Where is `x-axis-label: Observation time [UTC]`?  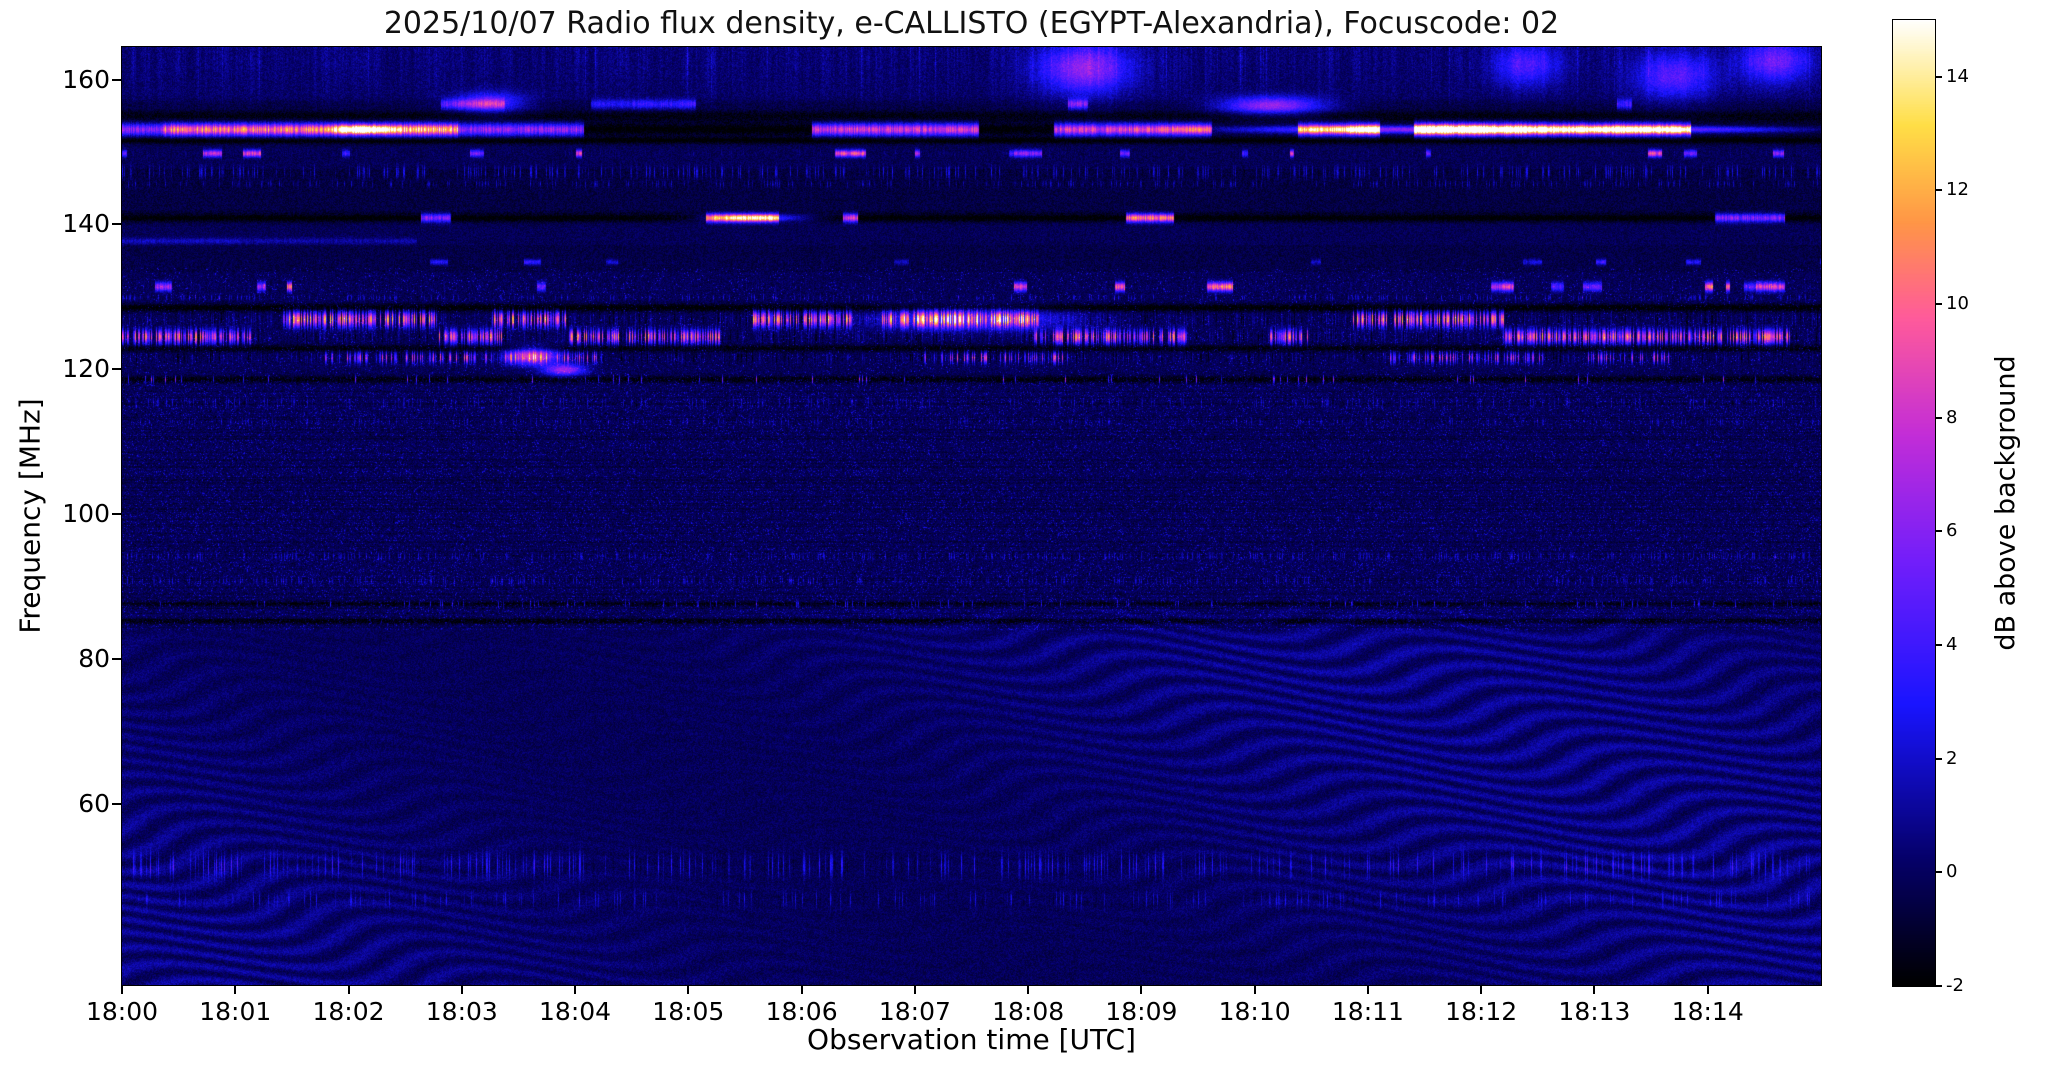
x-axis-label: Observation time [UTC] is located at coordinates (971, 1039).